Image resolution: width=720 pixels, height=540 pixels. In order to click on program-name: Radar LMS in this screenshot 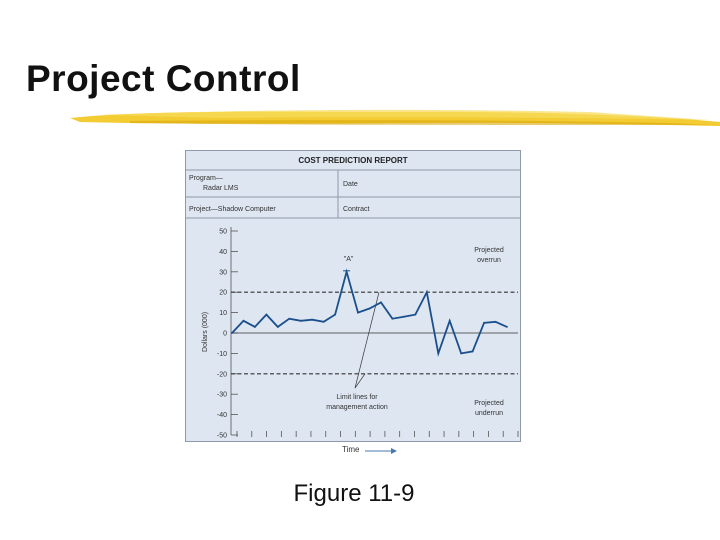, I will do `click(221, 188)`.